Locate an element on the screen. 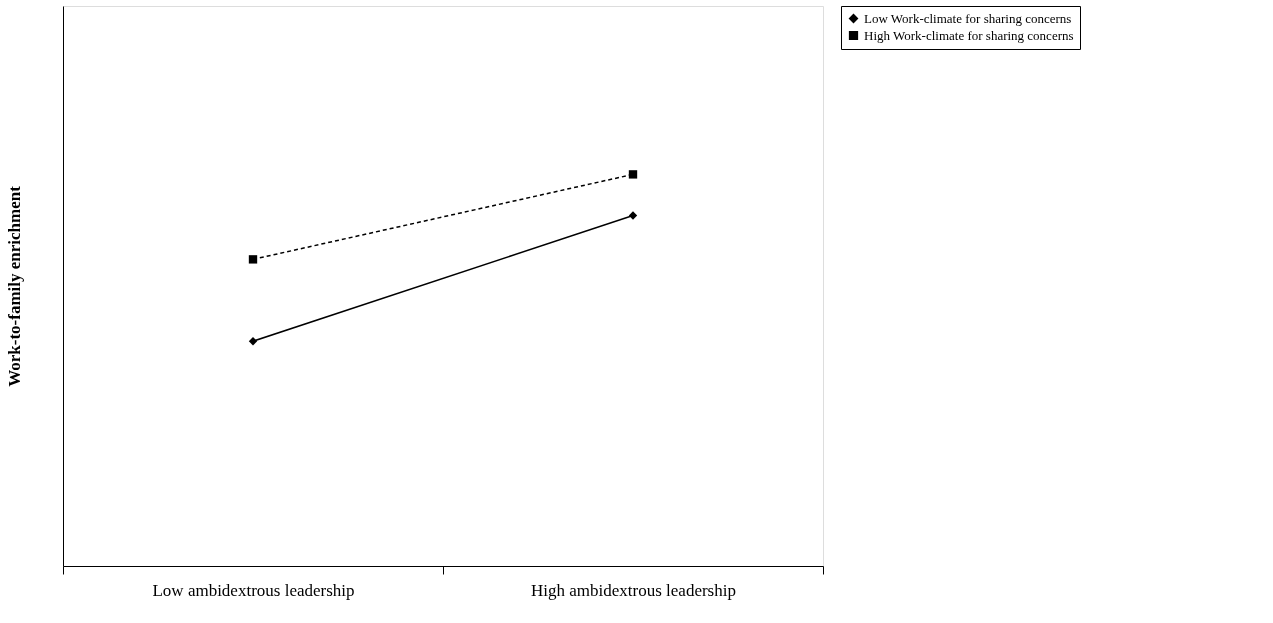 The height and width of the screenshot is (623, 1273). x-tick-label: High ambidextrous leadership is located at coordinates (633, 590).